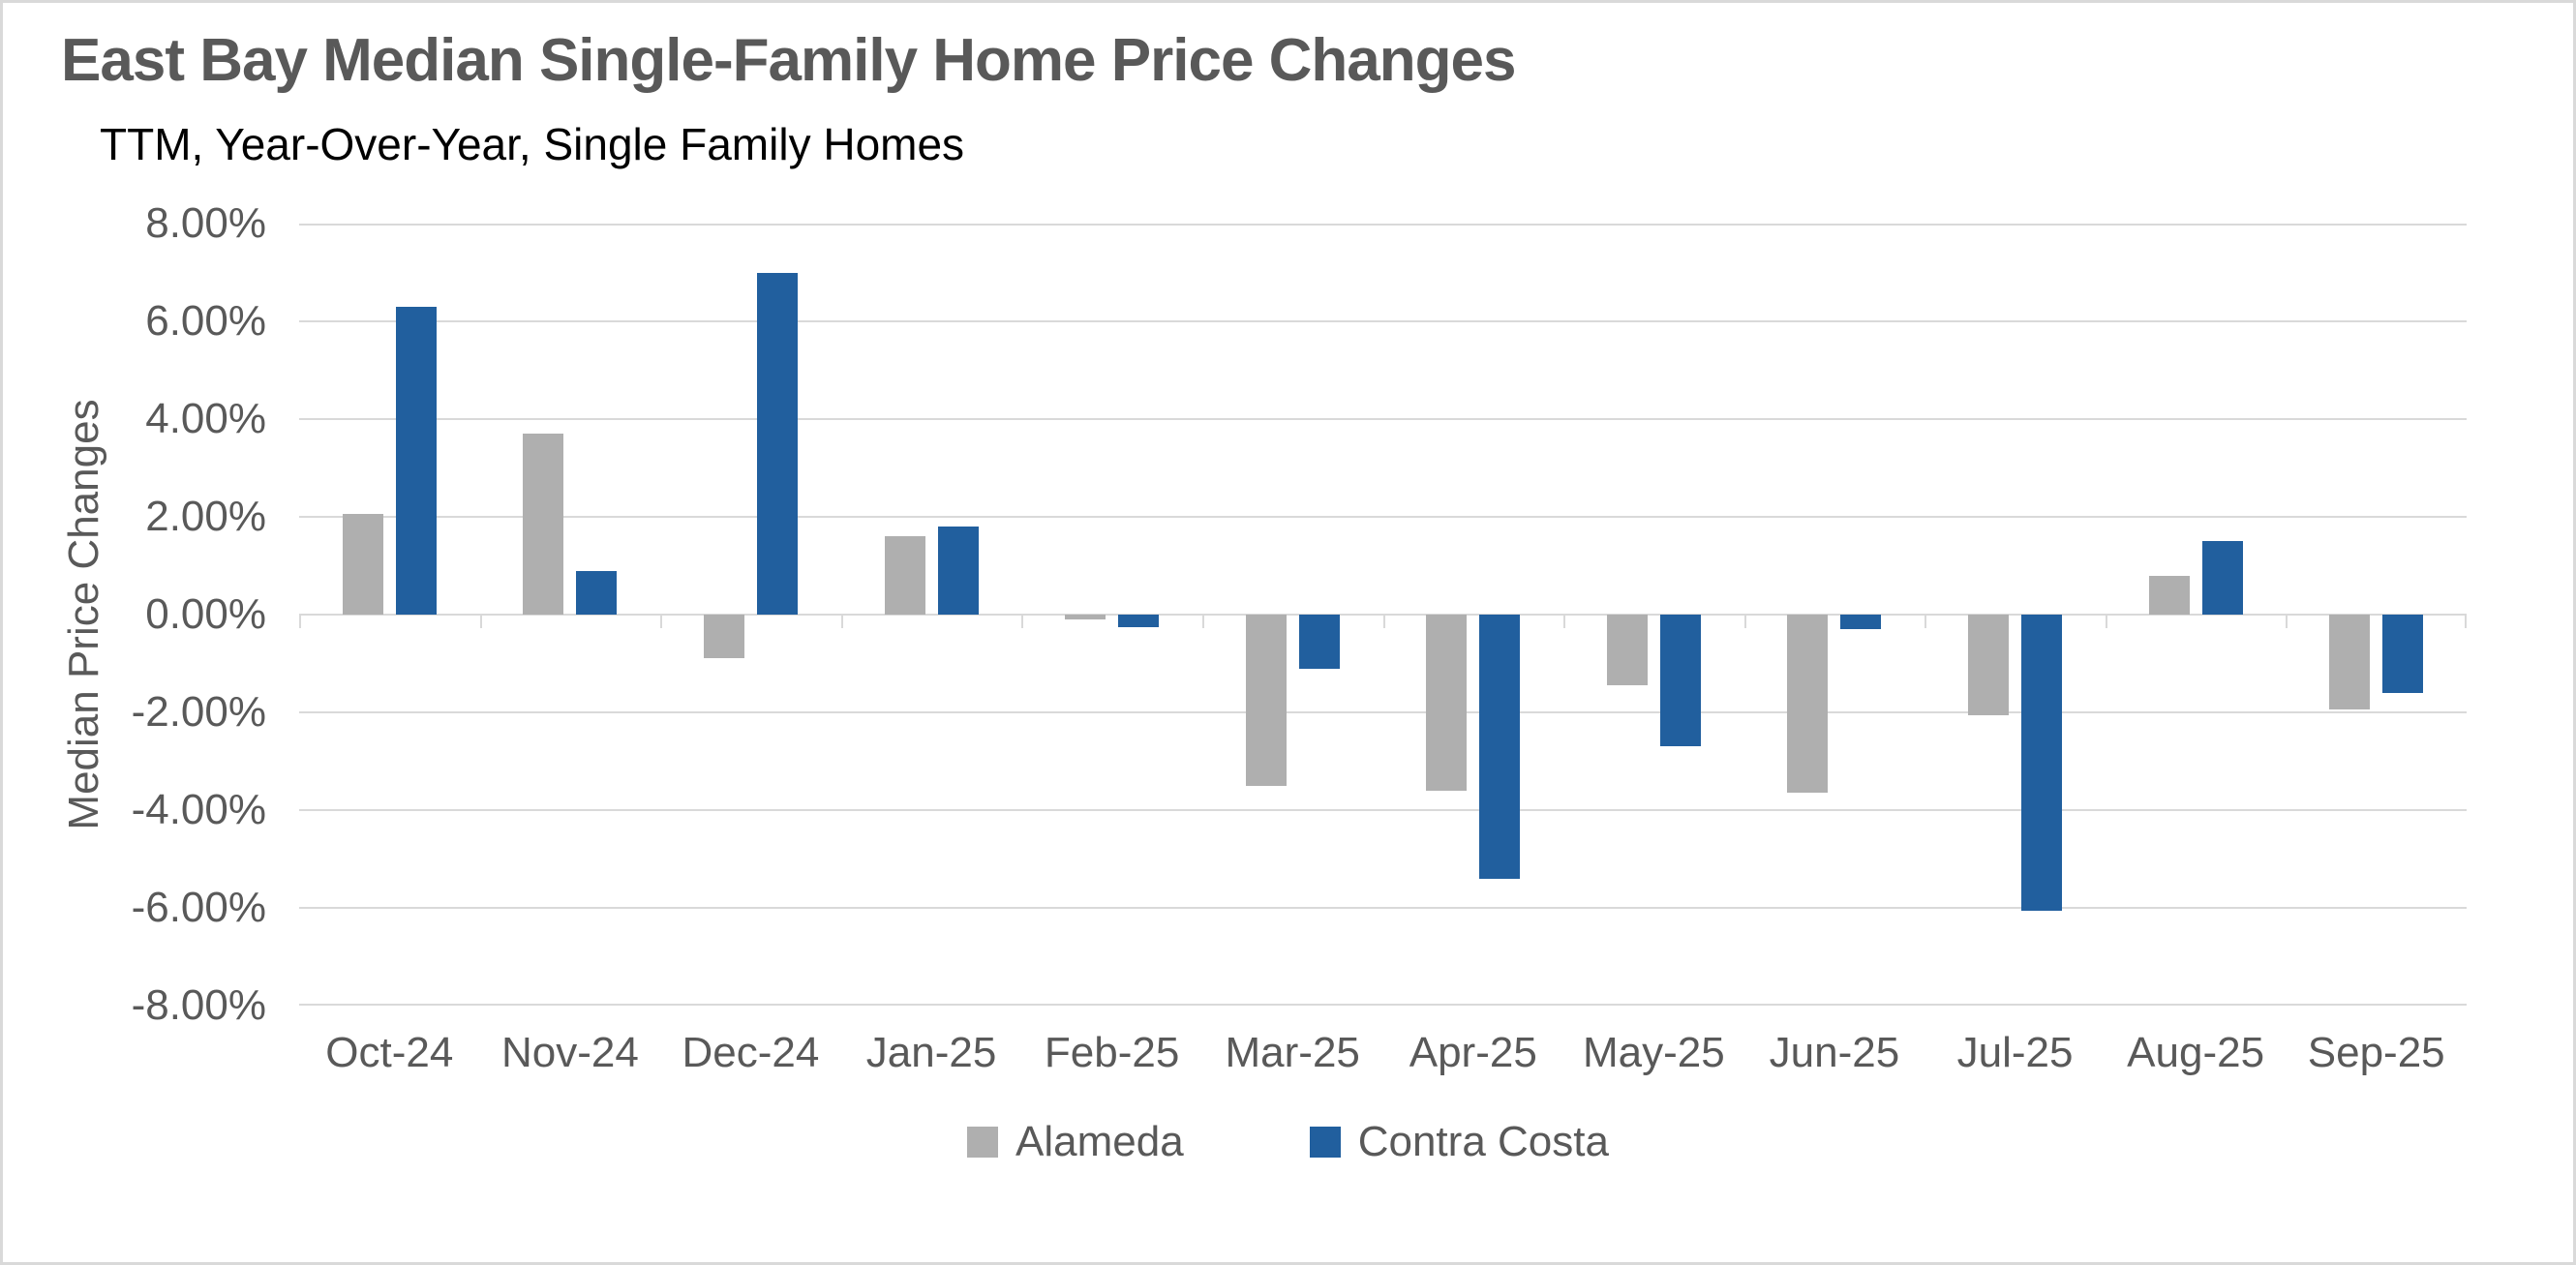 The width and height of the screenshot is (2576, 1265). I want to click on x-axis-label-apr-25: Apr-25, so click(1473, 1052).